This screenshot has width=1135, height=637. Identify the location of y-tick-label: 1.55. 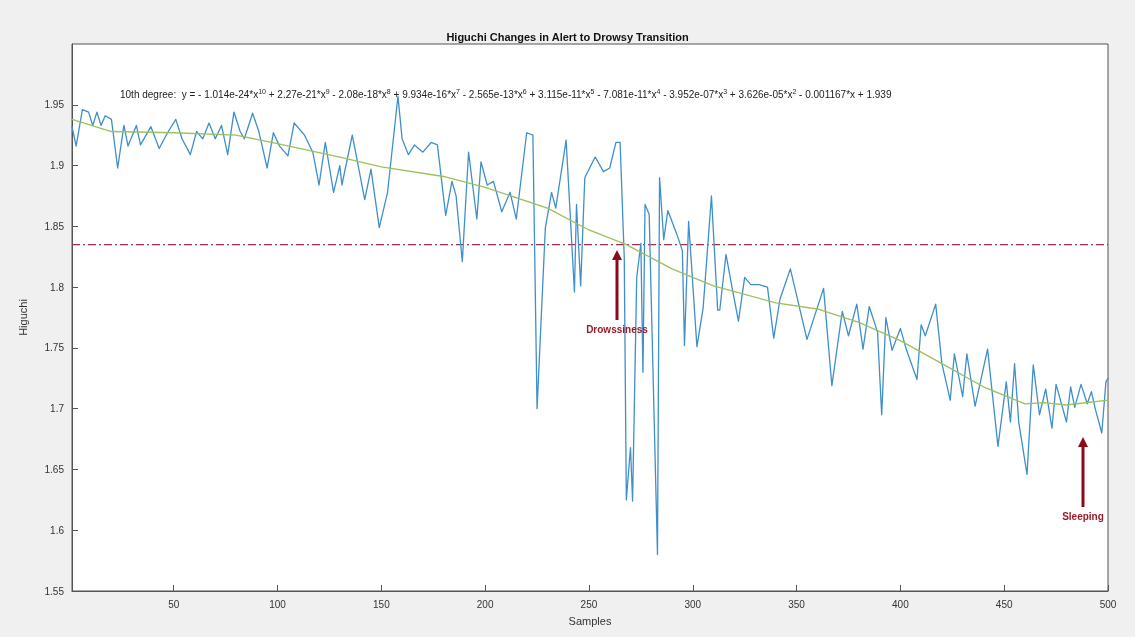
(54, 591).